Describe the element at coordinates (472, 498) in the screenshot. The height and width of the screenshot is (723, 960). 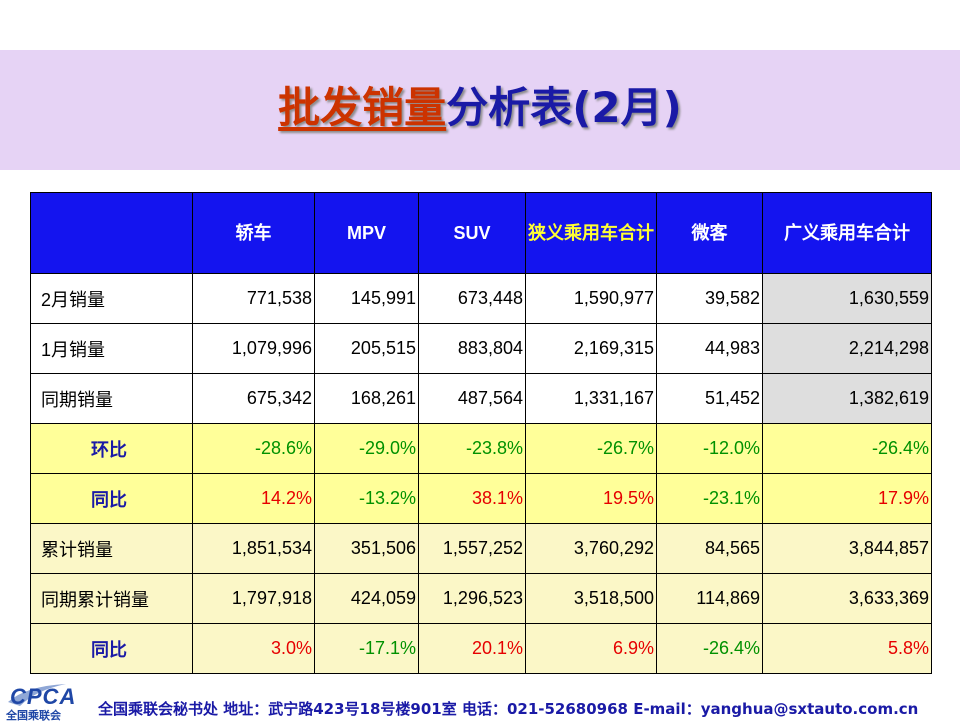
I see `cell: 38.1%` at that location.